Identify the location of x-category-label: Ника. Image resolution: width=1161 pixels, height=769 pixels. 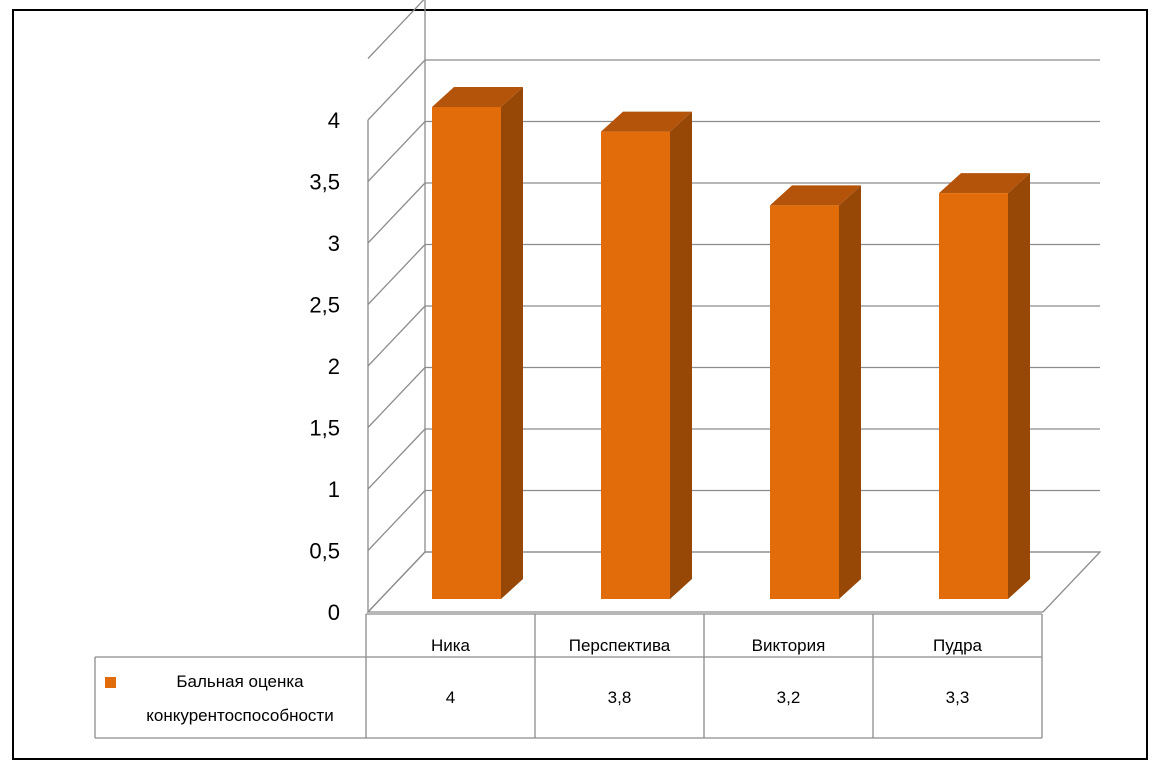
(451, 645).